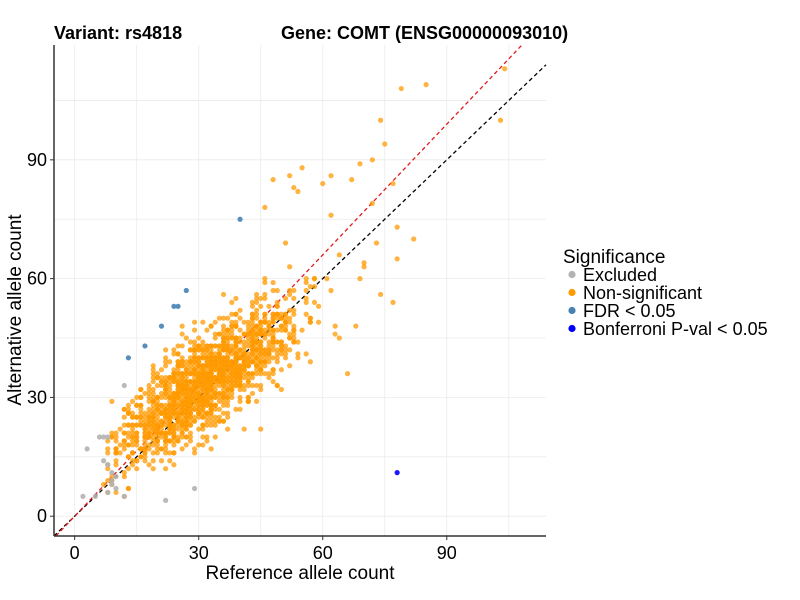 Image resolution: width=800 pixels, height=600 pixels. Describe the element at coordinates (199, 553) in the screenshot. I see `x-tick-label: 30` at that location.